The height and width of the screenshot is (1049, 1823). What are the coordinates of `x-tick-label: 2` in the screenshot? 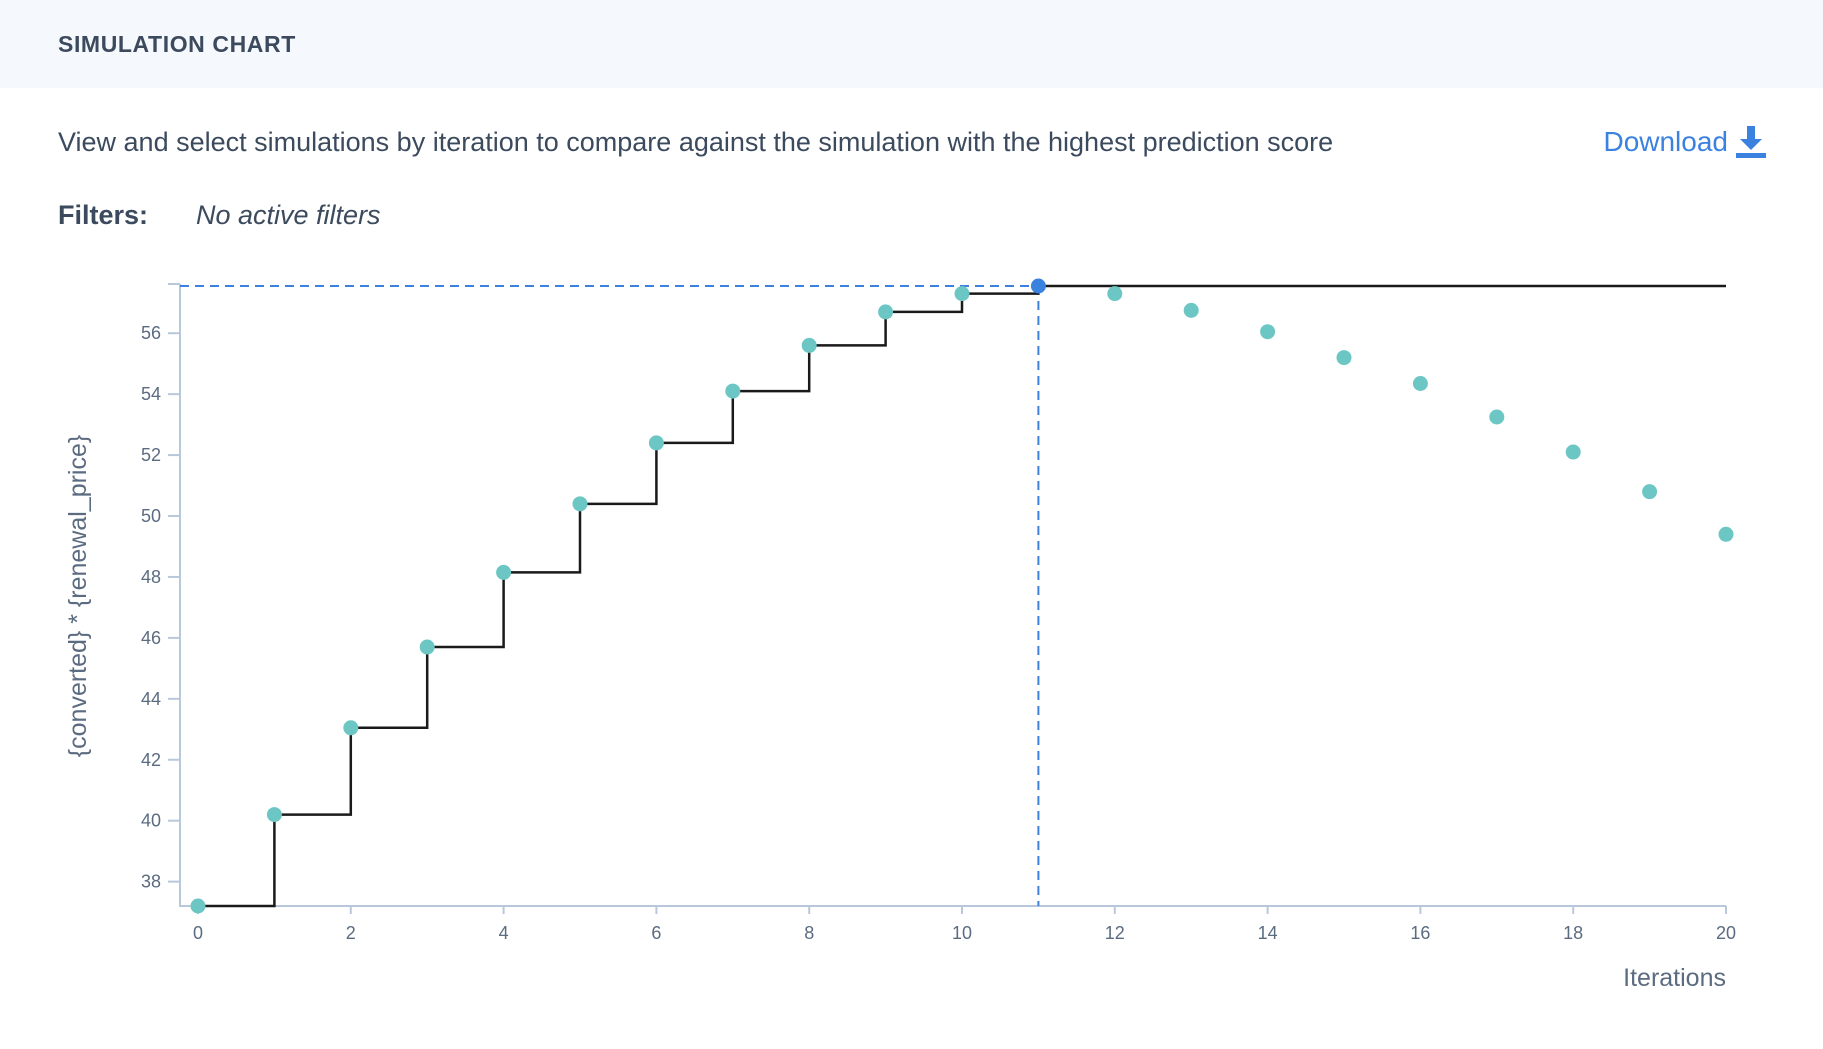 It's located at (351, 933).